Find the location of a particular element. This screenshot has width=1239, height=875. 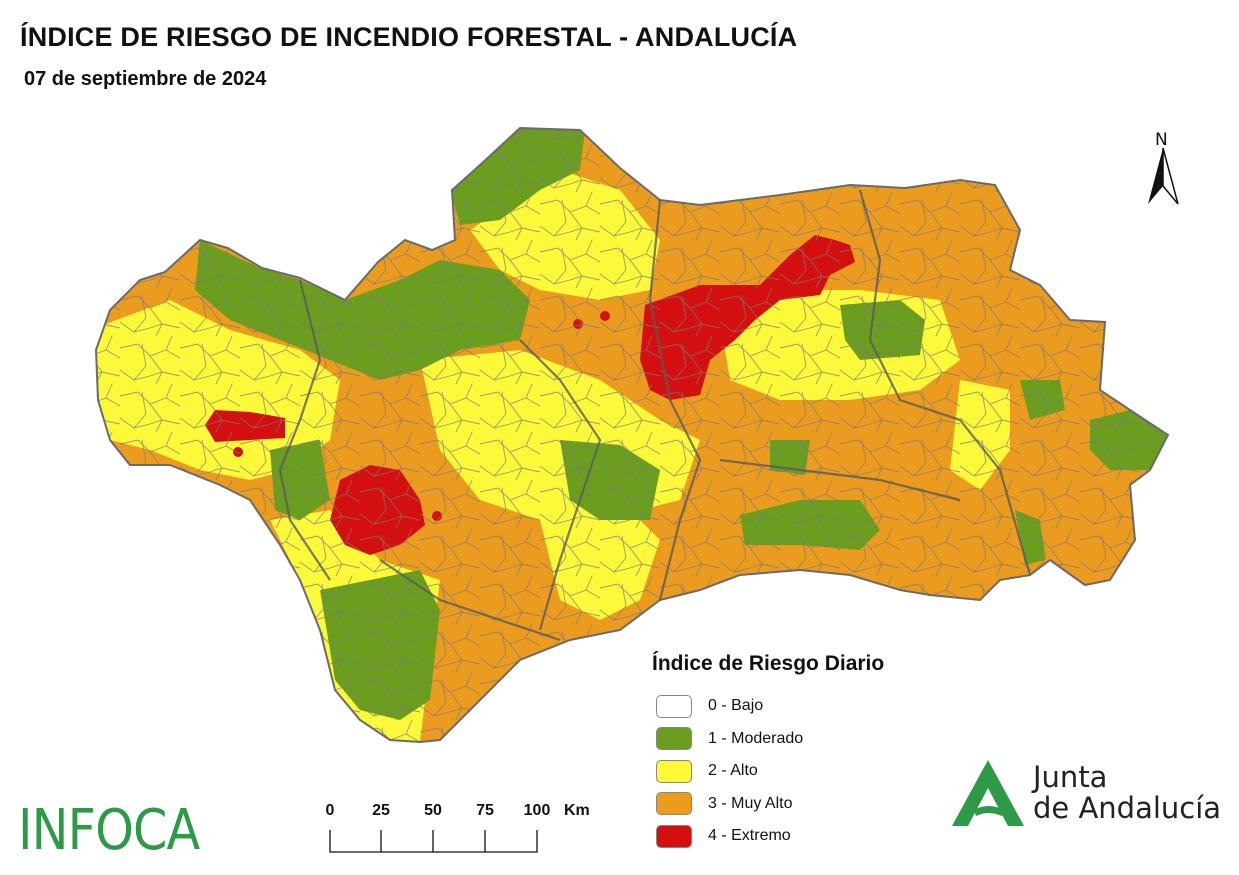

map-date: 07 de septiembre de 2024 is located at coordinates (145, 79).